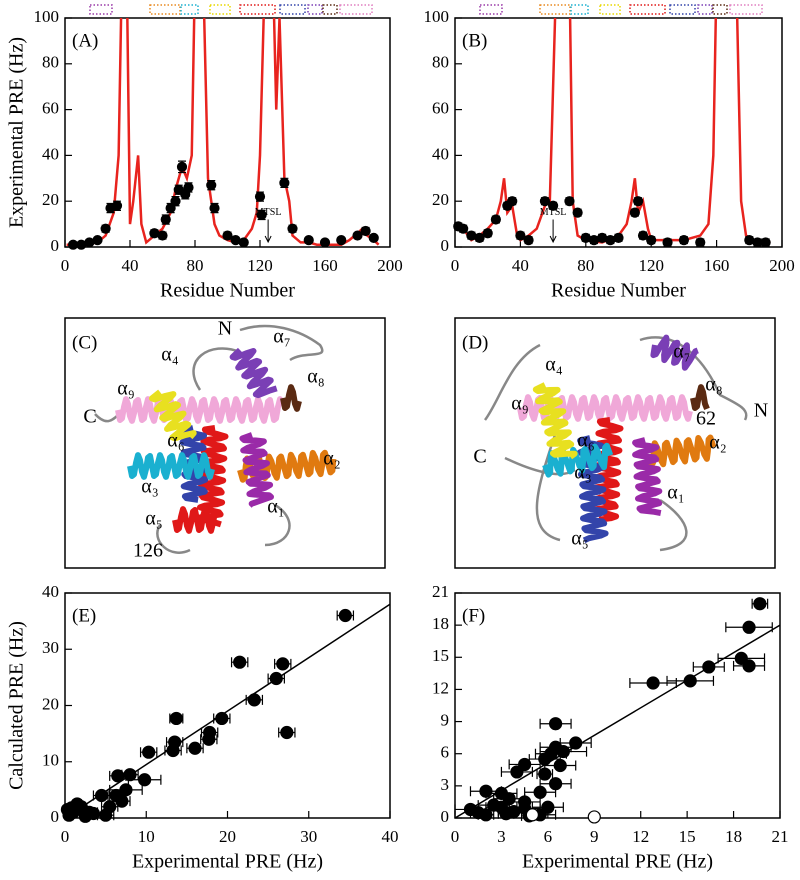 Image resolution: width=800 pixels, height=880 pixels. I want to click on structure-frame, so click(225, 443).